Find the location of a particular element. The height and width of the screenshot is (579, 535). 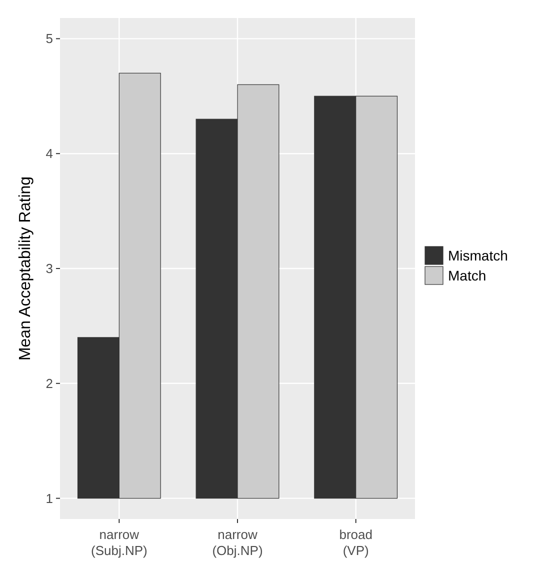

x-tick-label: narrow (Obj.NP) is located at coordinates (237, 542).